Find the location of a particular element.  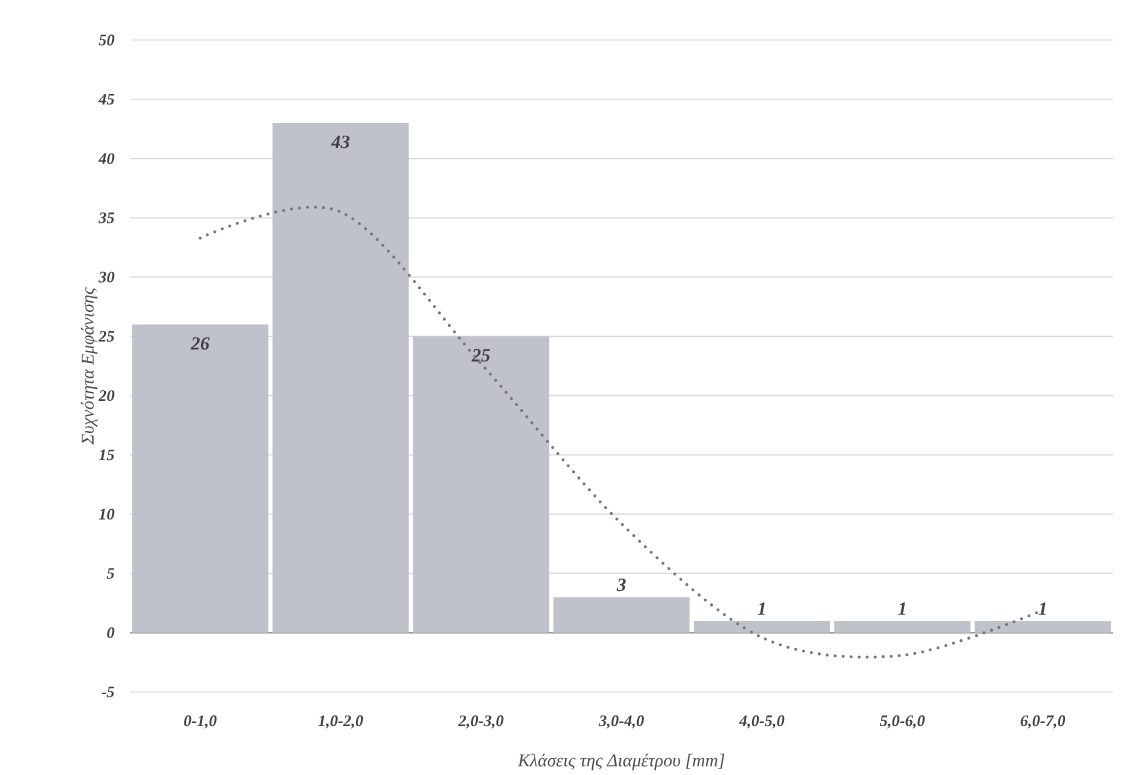

x-tick-label: 0-1,0 is located at coordinates (200, 722).